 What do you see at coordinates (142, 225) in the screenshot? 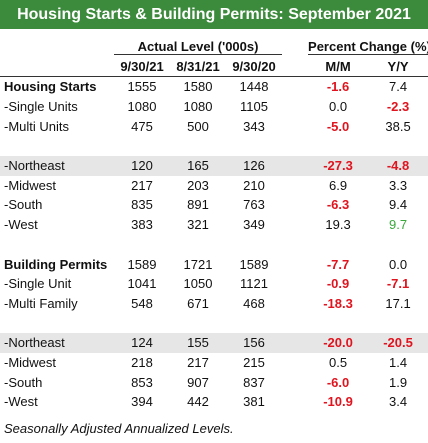
I see `cell: 383` at bounding box center [142, 225].